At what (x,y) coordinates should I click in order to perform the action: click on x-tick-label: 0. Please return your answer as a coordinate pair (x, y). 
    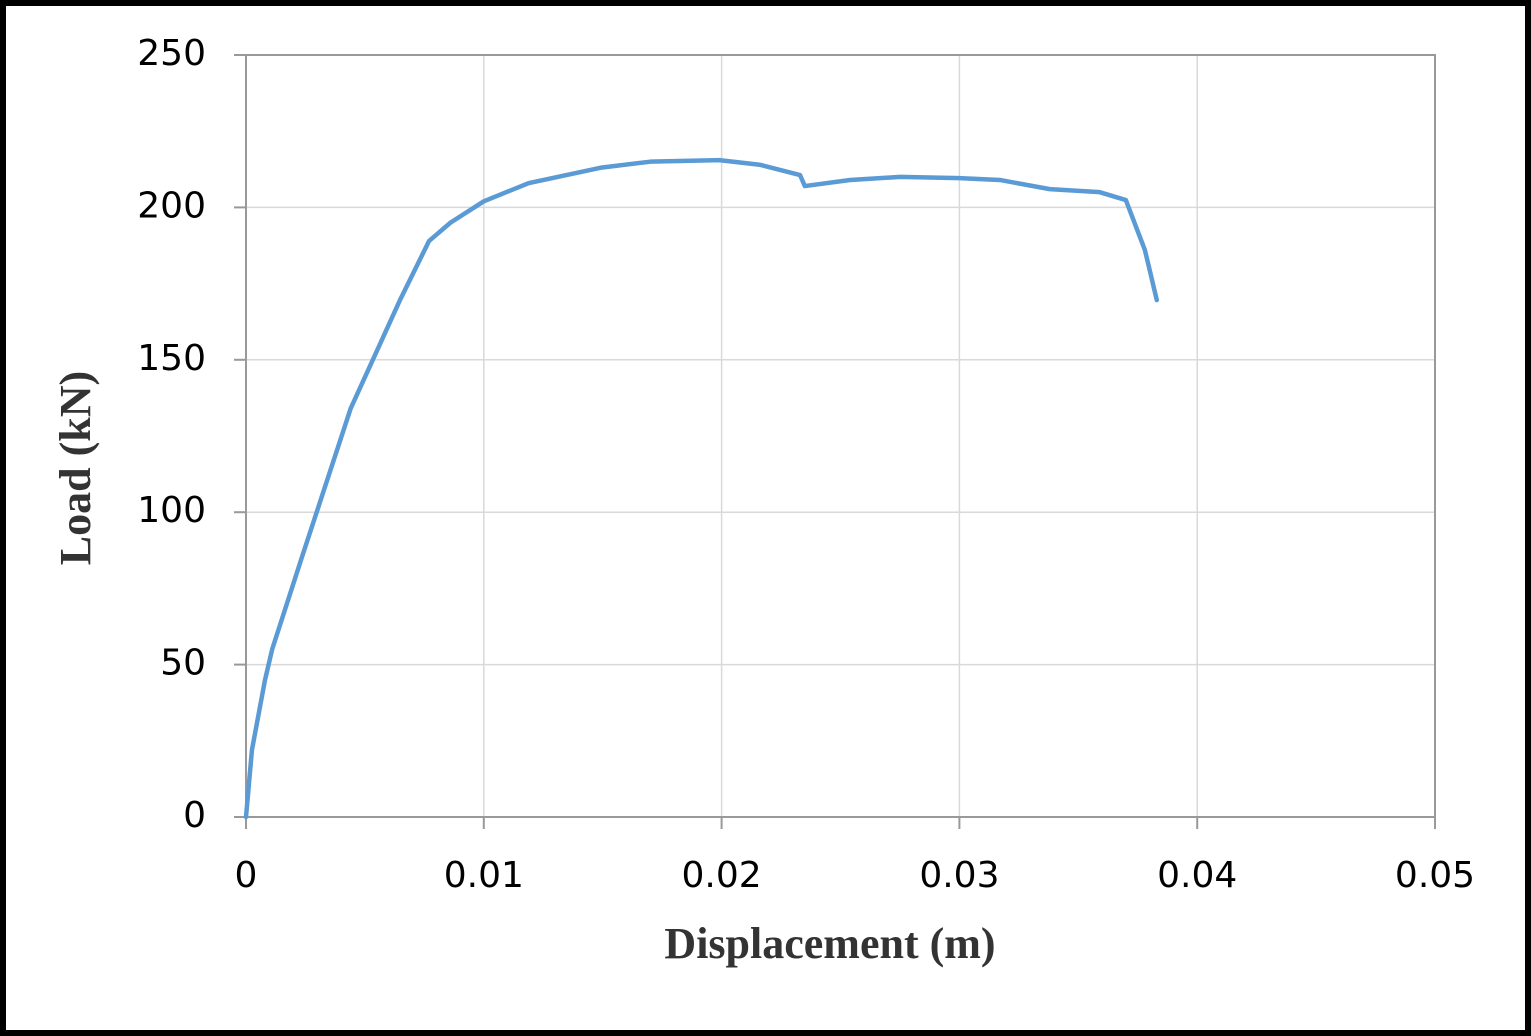
    Looking at the image, I should click on (246, 875).